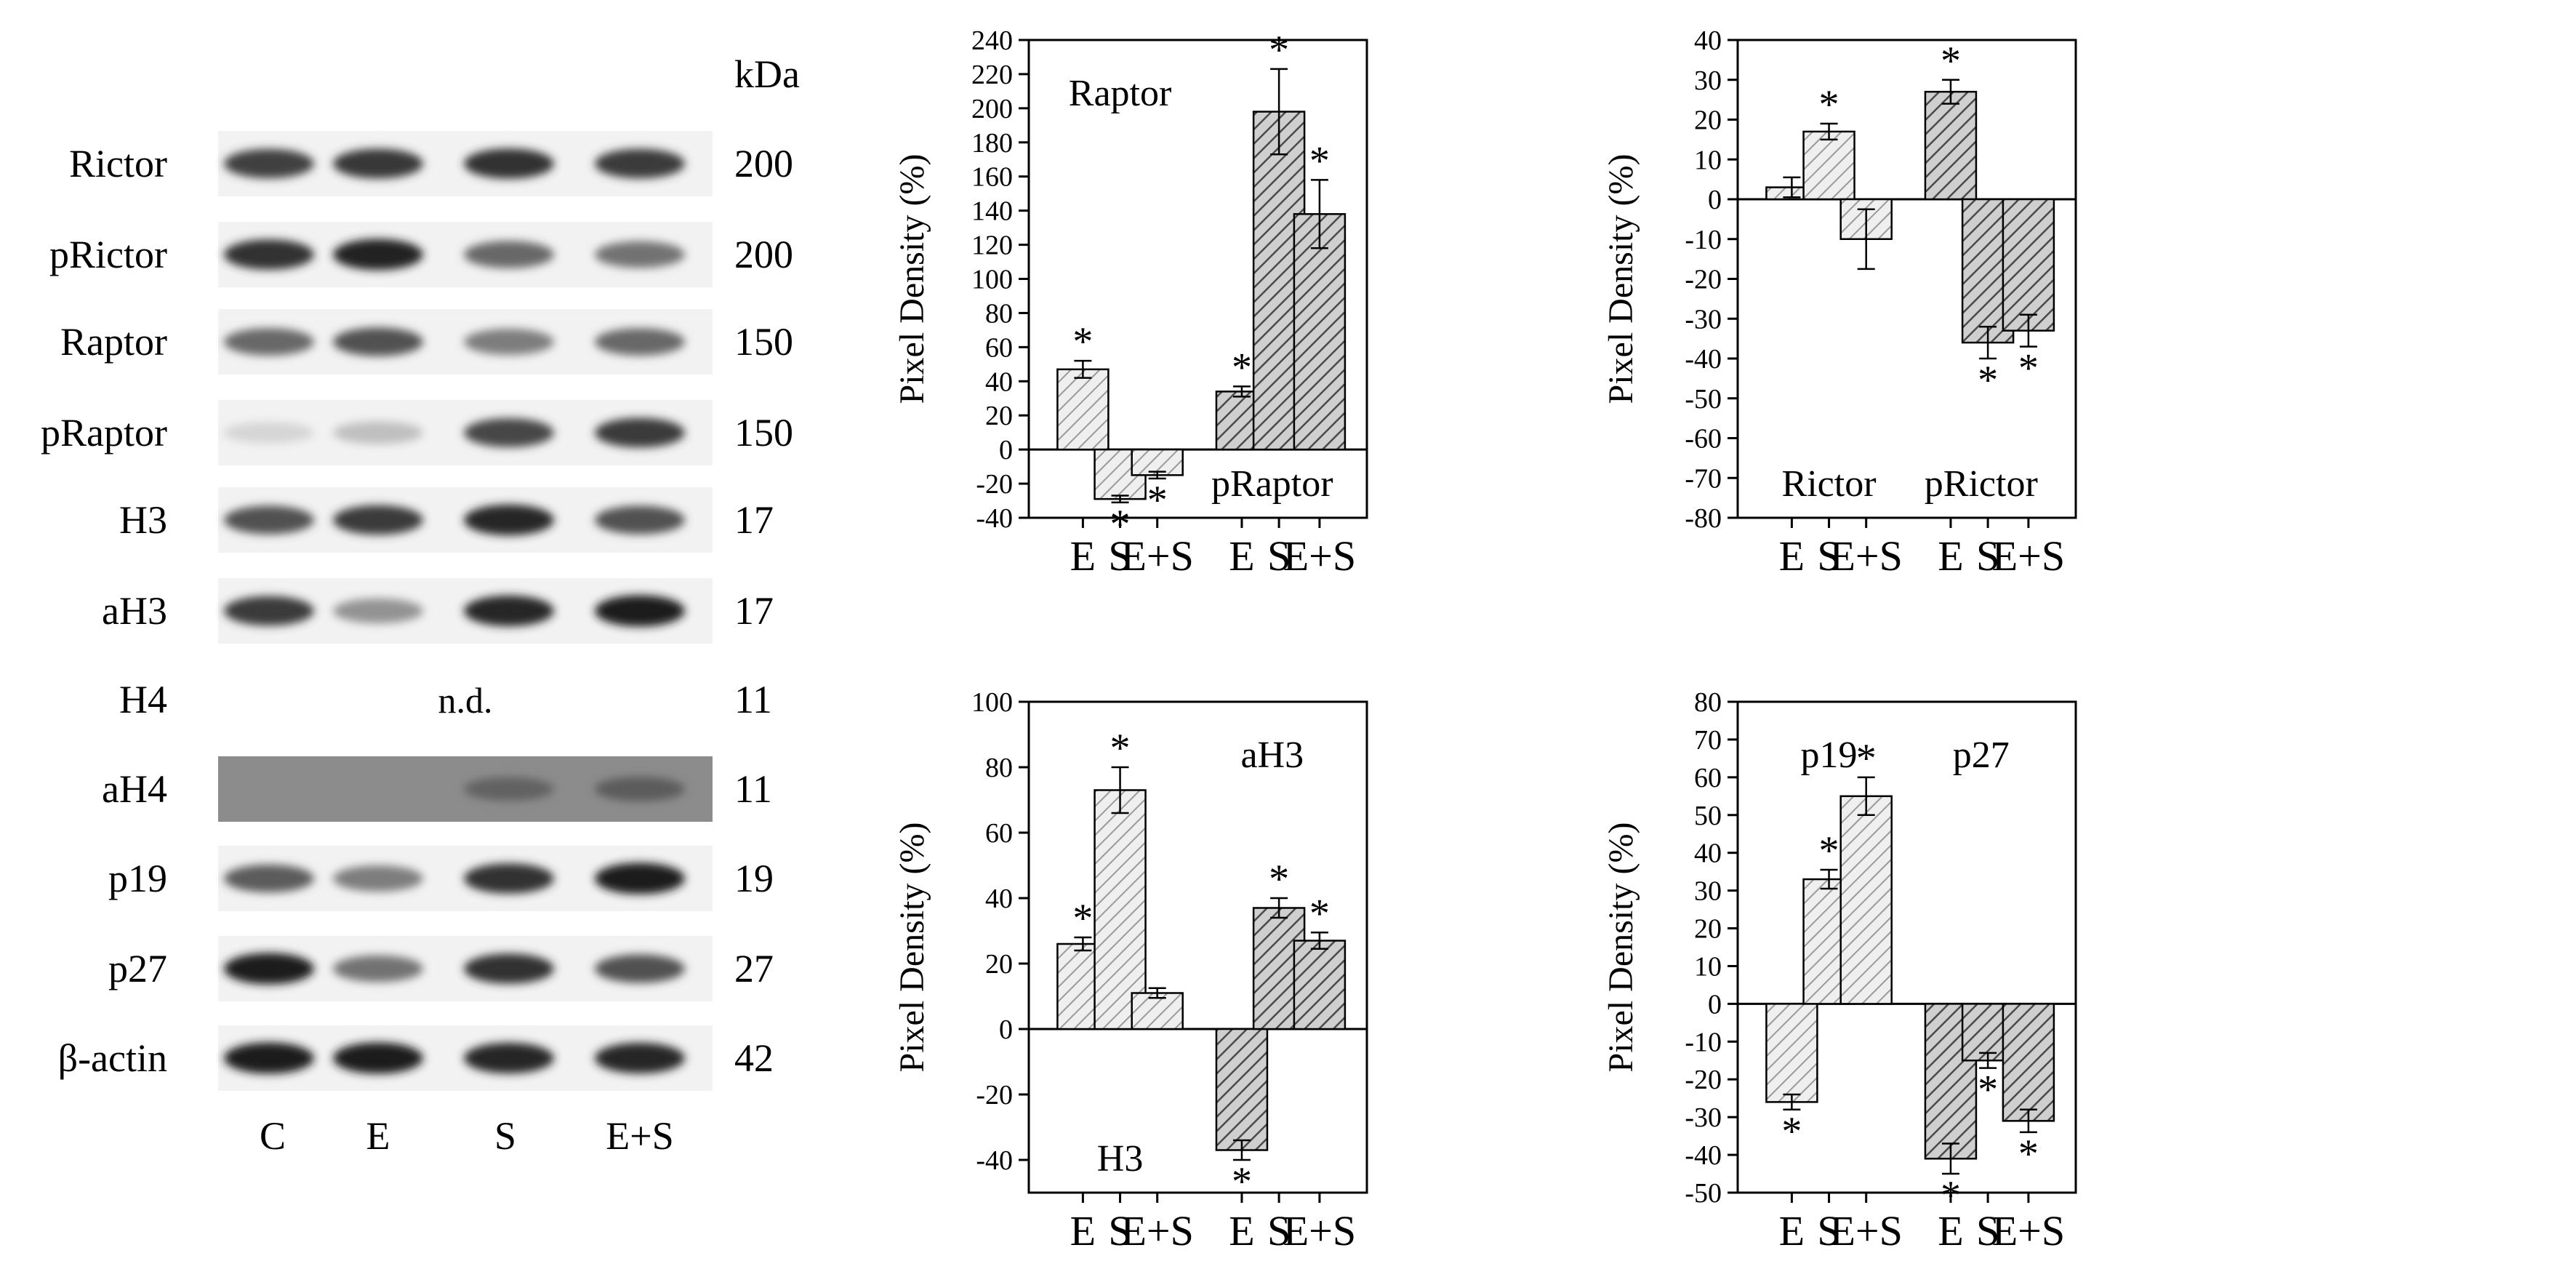  Describe the element at coordinates (1829, 755) in the screenshot. I see `group-label: p19` at that location.